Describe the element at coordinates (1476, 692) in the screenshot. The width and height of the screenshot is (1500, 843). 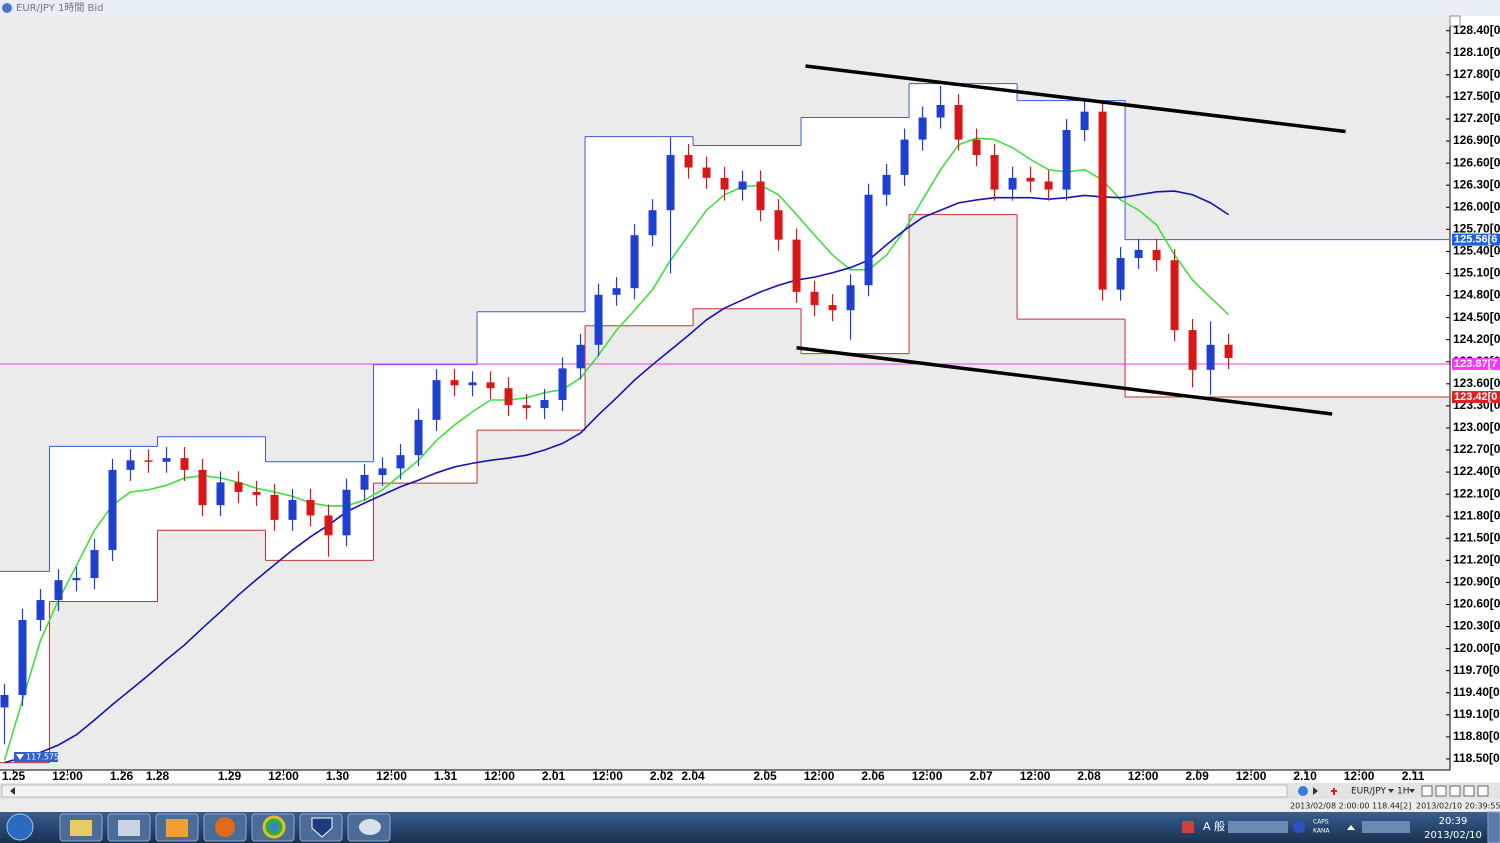
I see `y-tick-label: 119.40[0` at that location.